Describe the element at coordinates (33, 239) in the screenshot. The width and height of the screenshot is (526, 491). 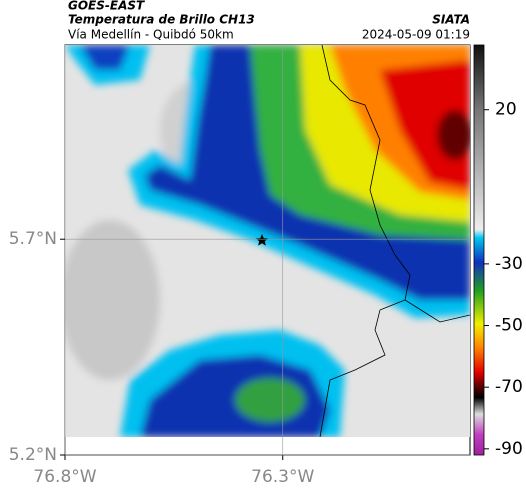
I see `y-tick-label: 5.7°N` at that location.